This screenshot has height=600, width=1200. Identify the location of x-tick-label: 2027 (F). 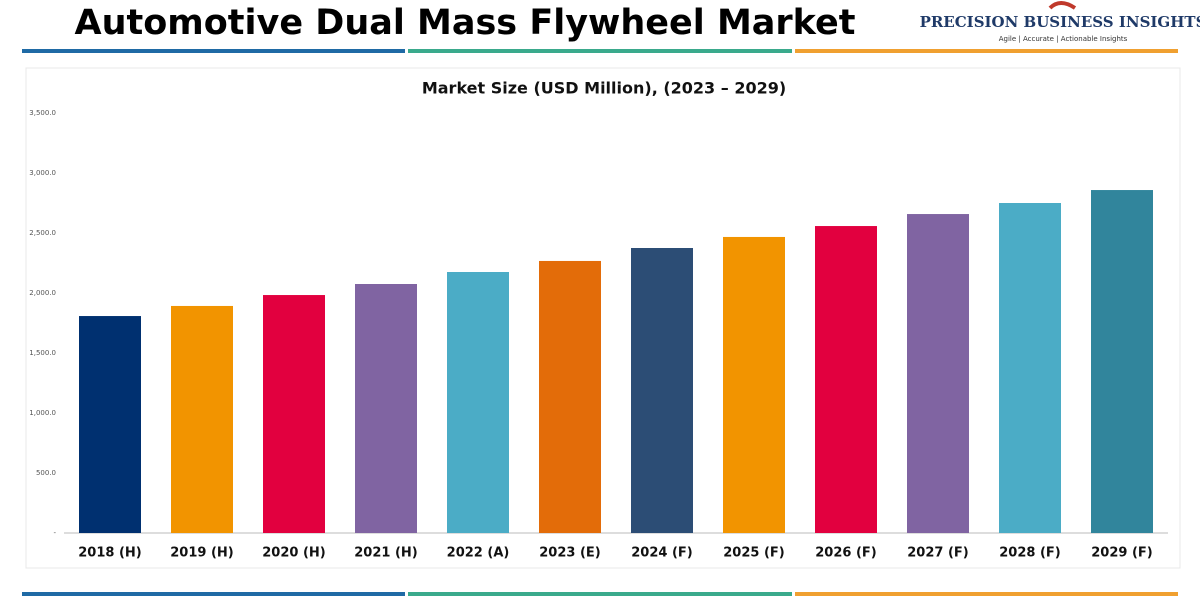
(937, 553).